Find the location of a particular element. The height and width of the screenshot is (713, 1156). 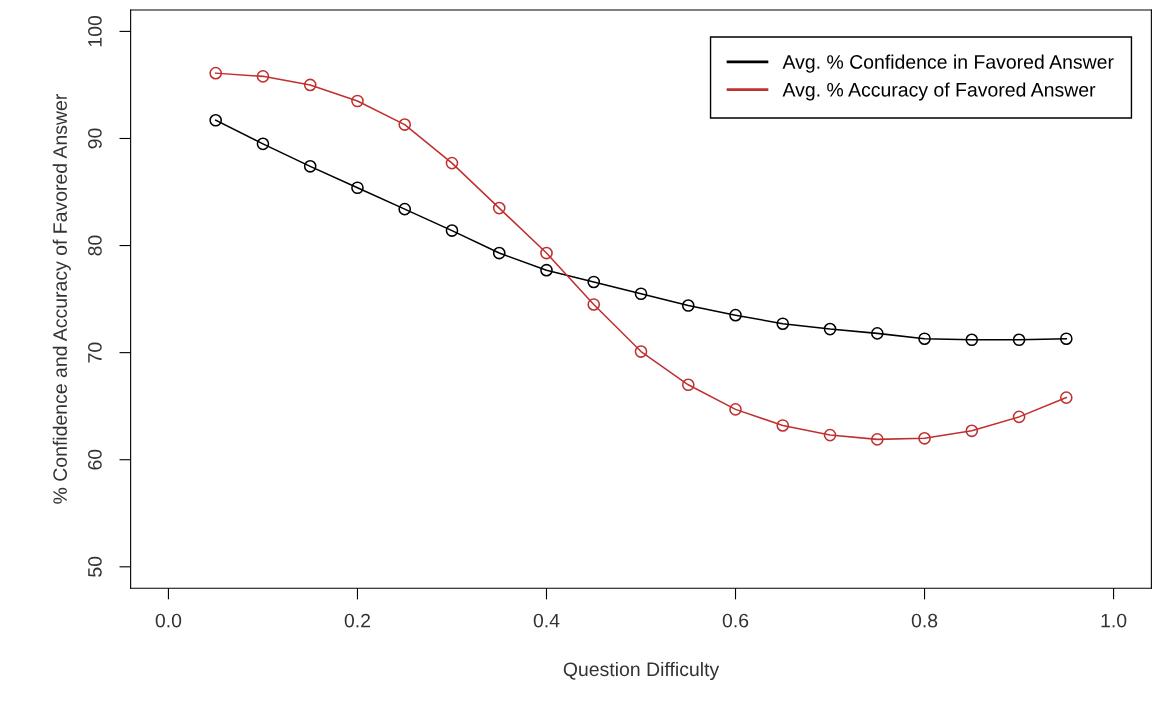

x-tick-label: 1.0 is located at coordinates (1114, 620).